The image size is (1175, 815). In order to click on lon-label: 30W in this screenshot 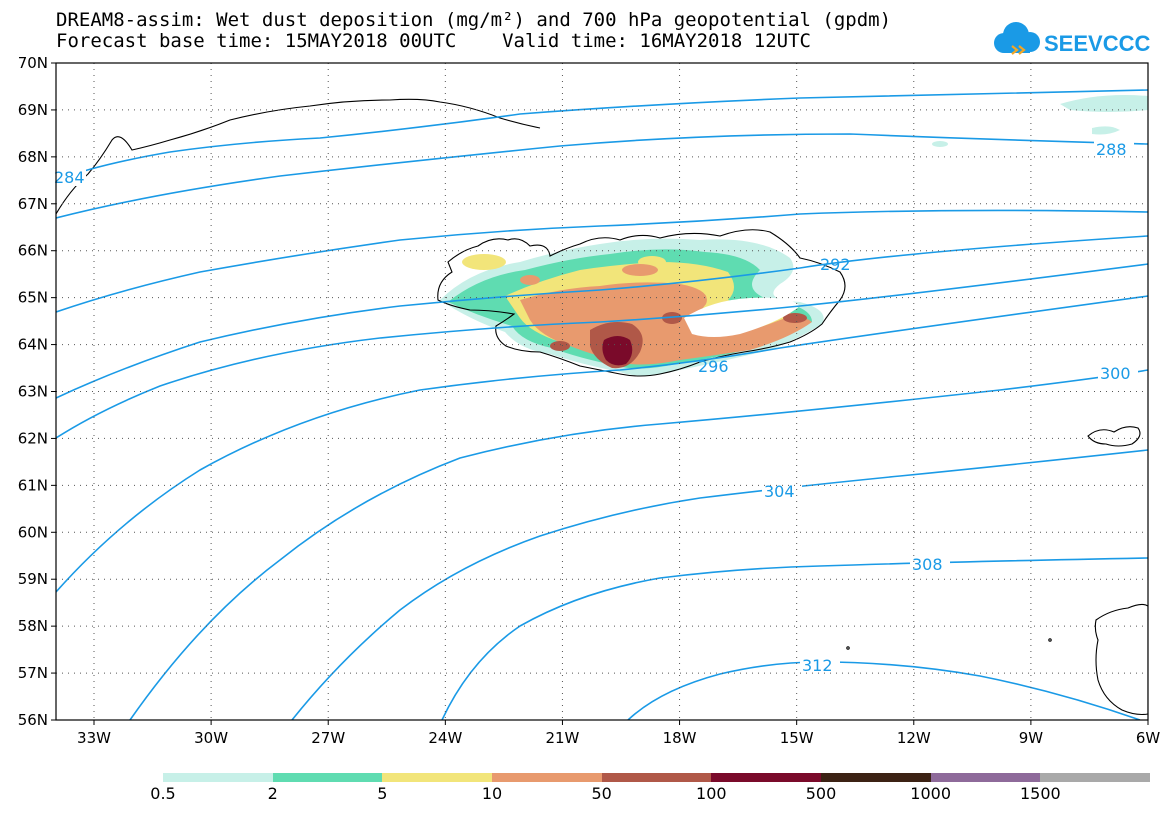, I will do `click(211, 738)`.